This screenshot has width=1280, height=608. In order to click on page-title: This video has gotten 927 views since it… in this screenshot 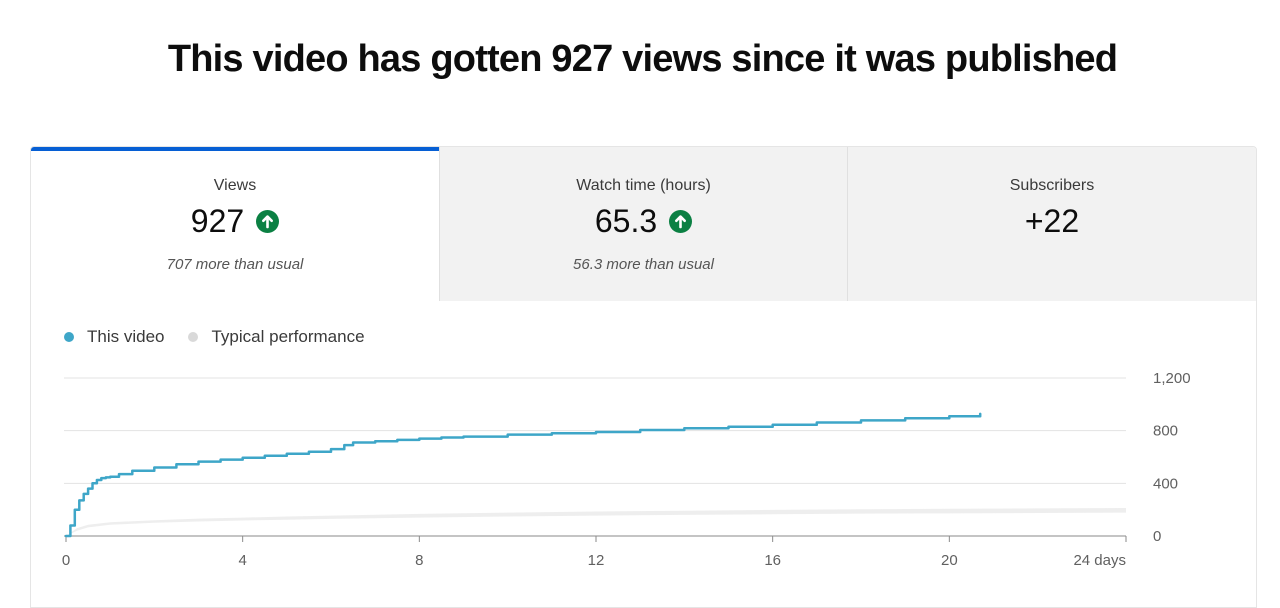, I will do `click(642, 59)`.